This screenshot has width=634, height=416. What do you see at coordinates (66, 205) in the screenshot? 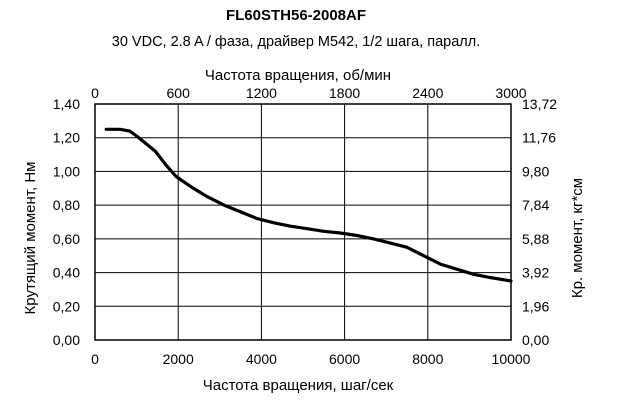
I see `y-tick-label: 0,80` at bounding box center [66, 205].